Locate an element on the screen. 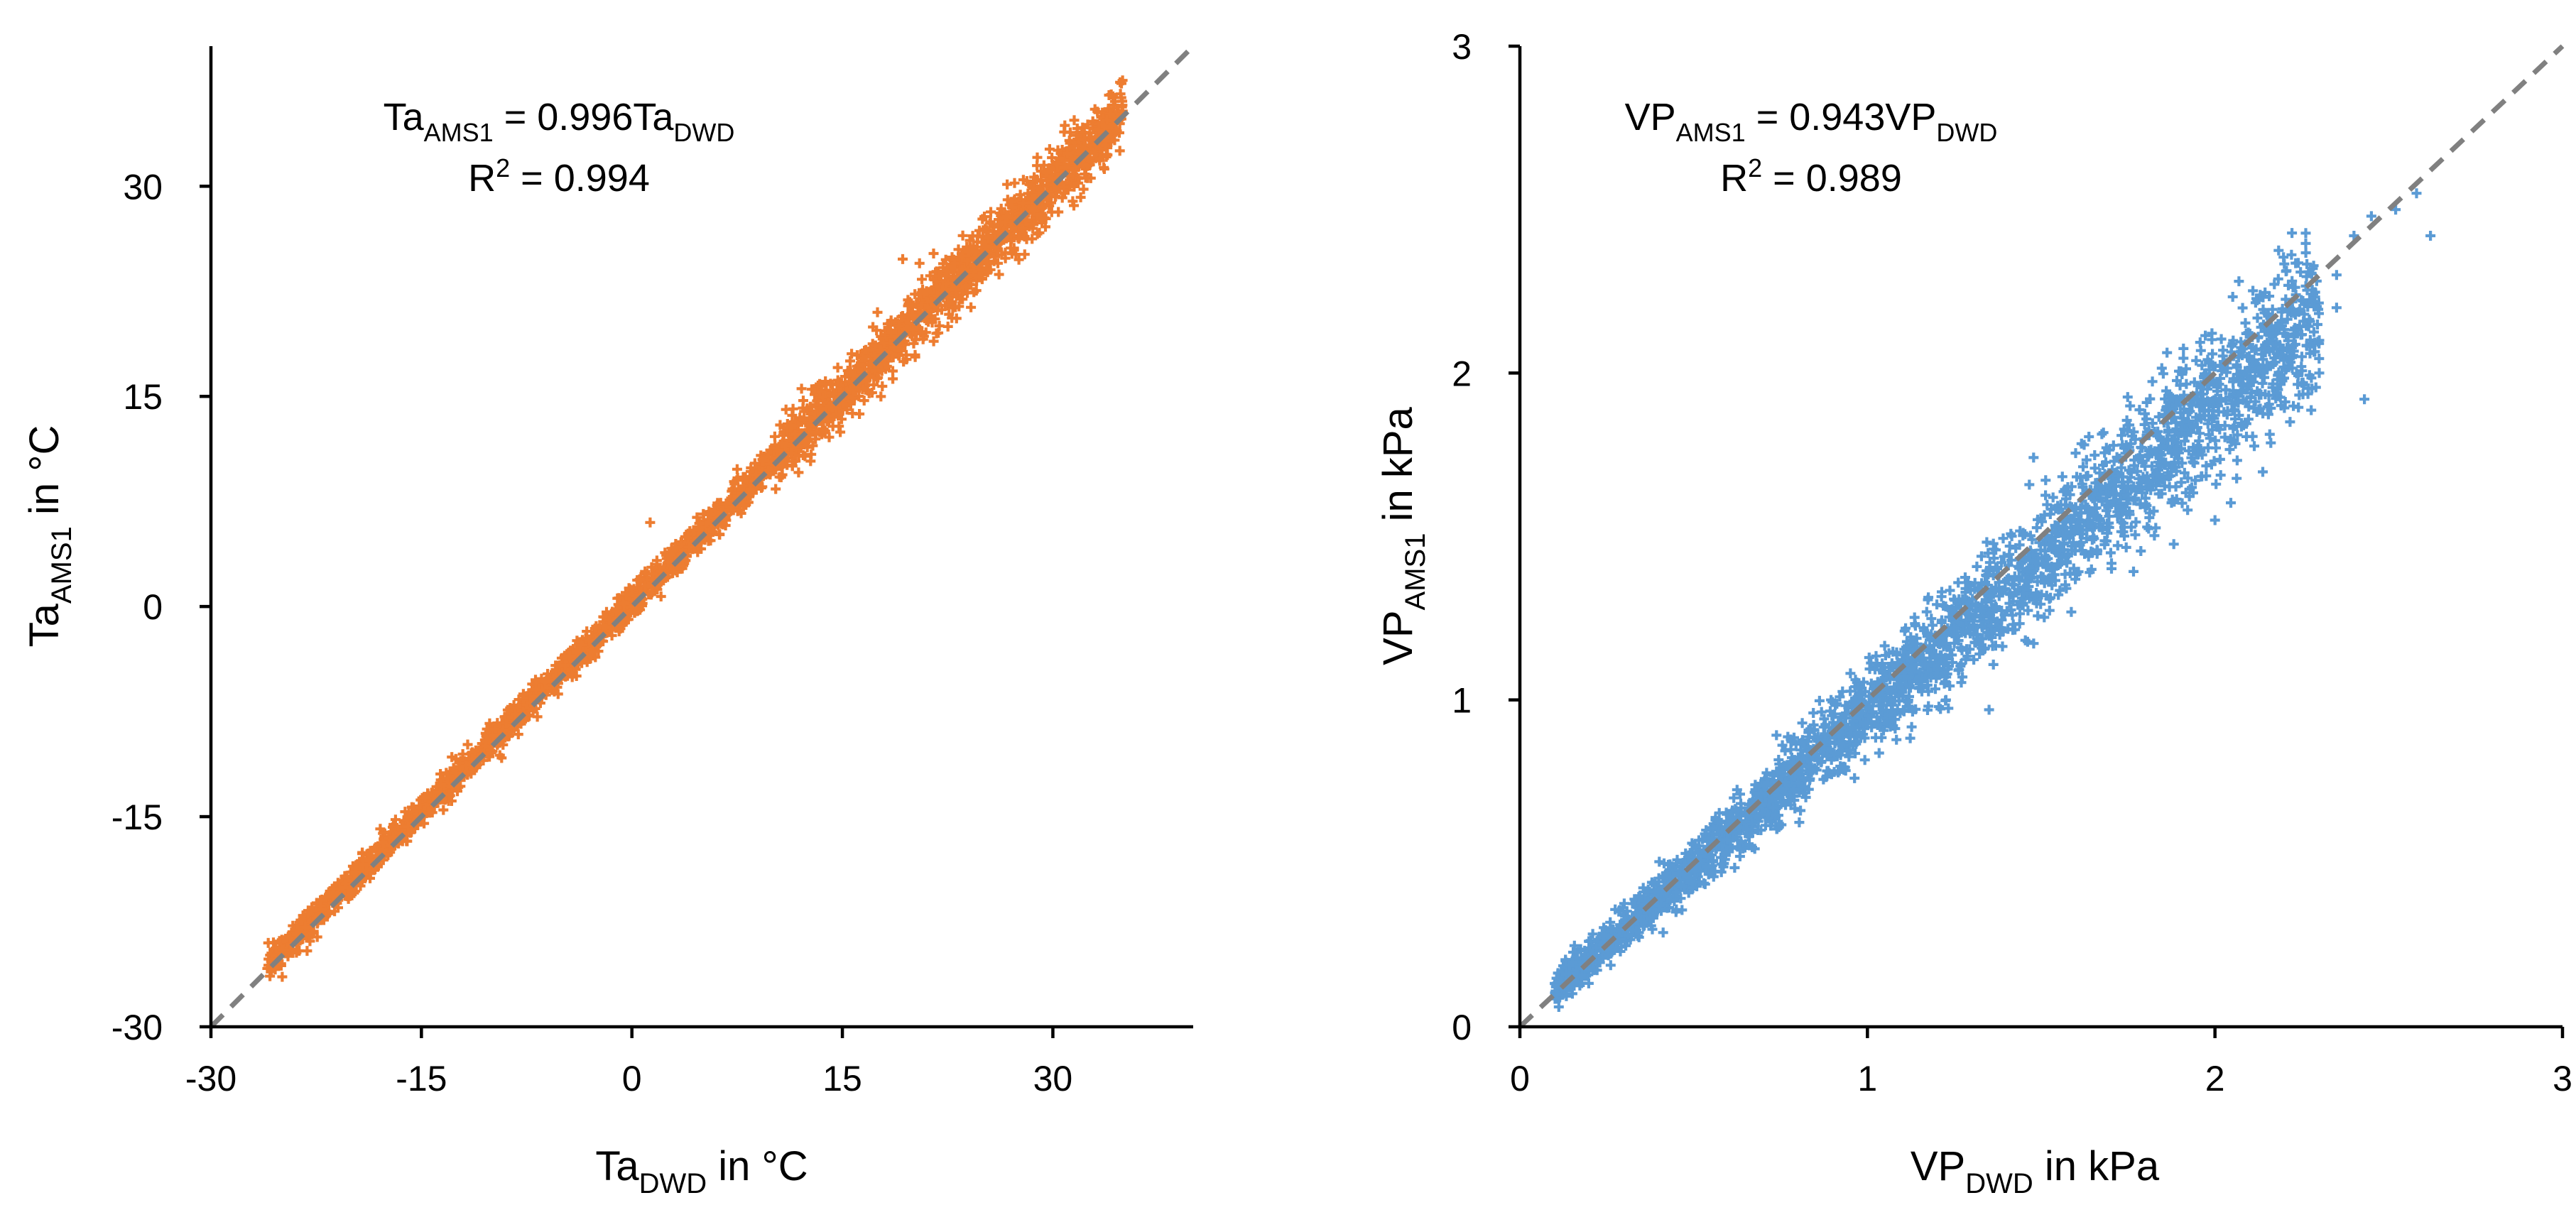 The width and height of the screenshot is (2576, 1232). temperature-regression-equation: TaAMS1 = 0.996TaDWD is located at coordinates (559, 121).